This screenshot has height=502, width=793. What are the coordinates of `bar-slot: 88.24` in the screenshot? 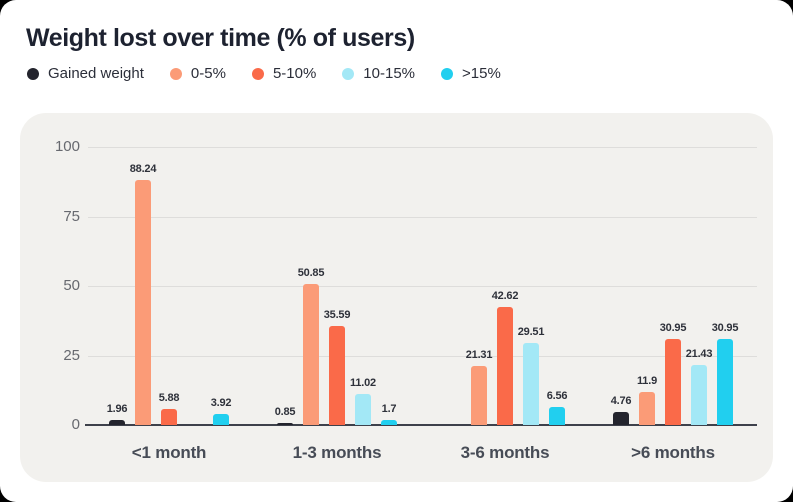 It's located at (143, 286).